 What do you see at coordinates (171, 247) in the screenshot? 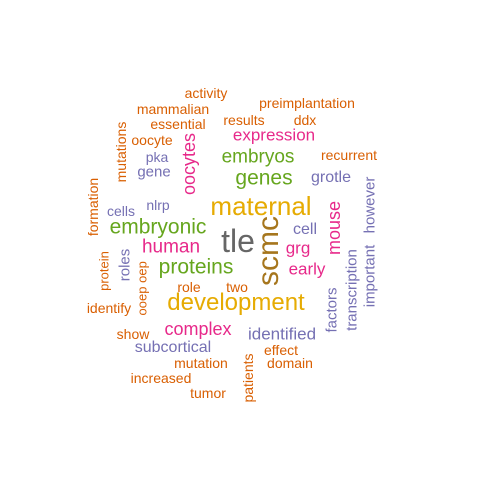
I see `word-human: human` at bounding box center [171, 247].